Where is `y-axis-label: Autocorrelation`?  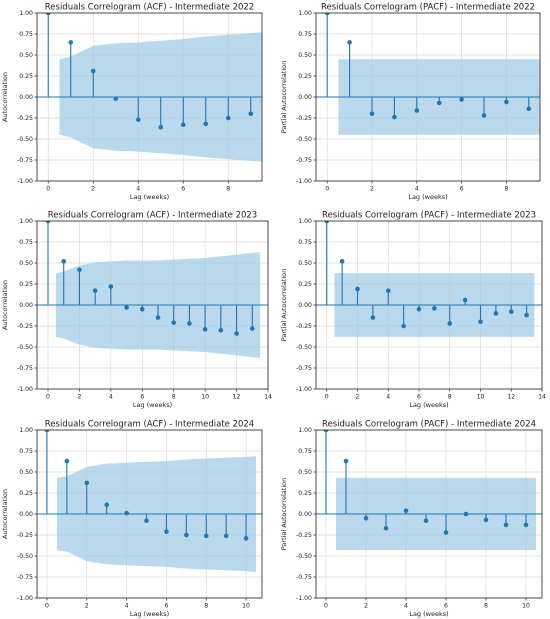 y-axis-label: Autocorrelation is located at coordinates (5, 305).